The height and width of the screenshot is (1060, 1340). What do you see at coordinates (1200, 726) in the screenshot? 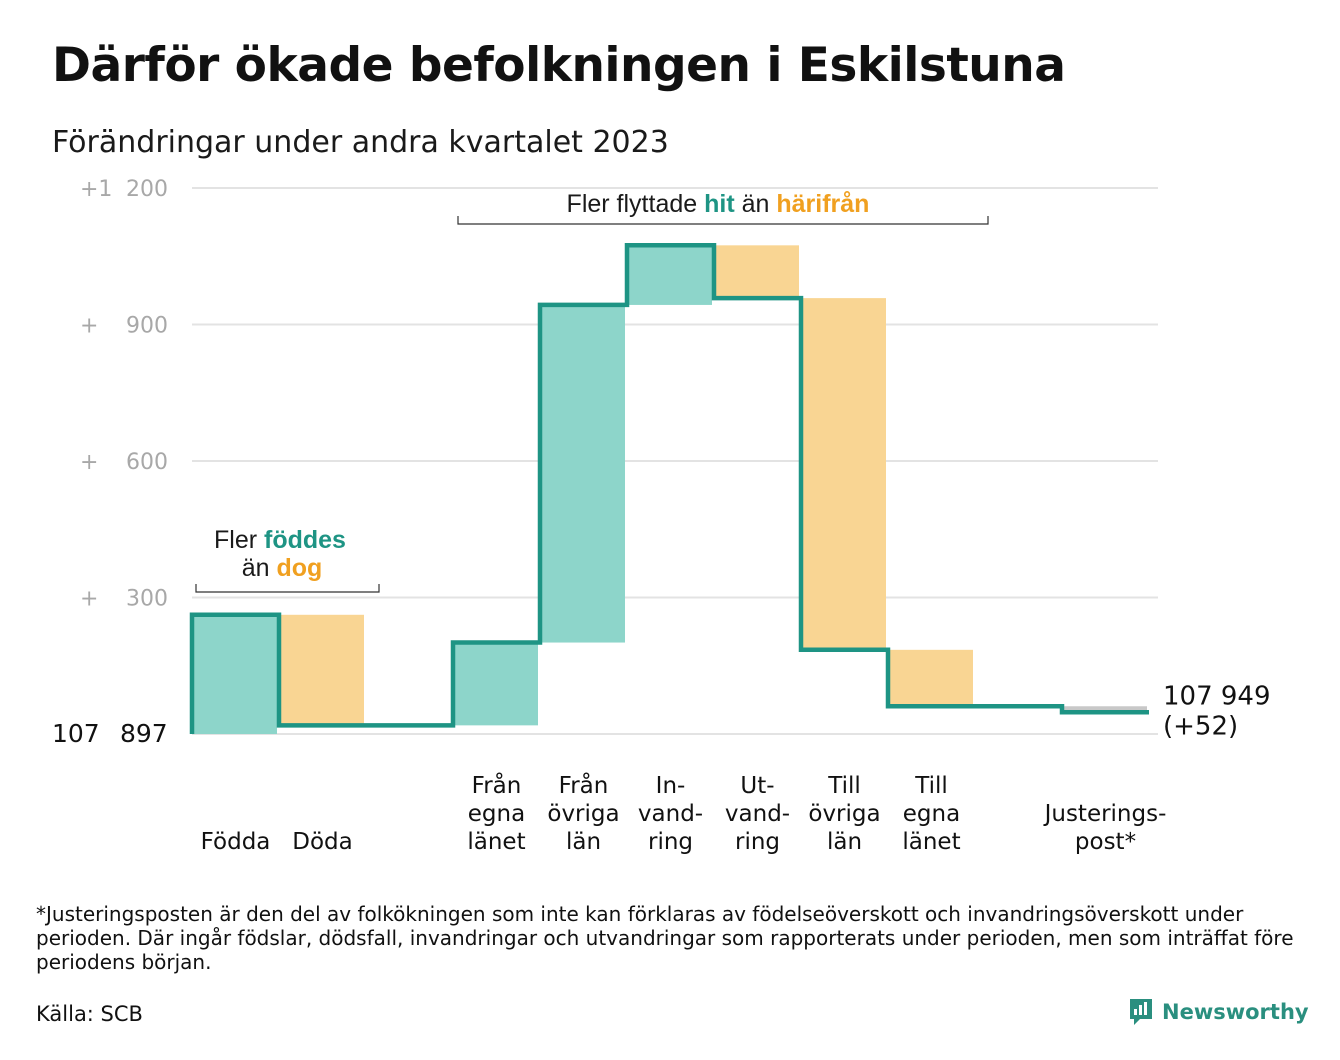
I see `end-change: (+52)` at bounding box center [1200, 726].